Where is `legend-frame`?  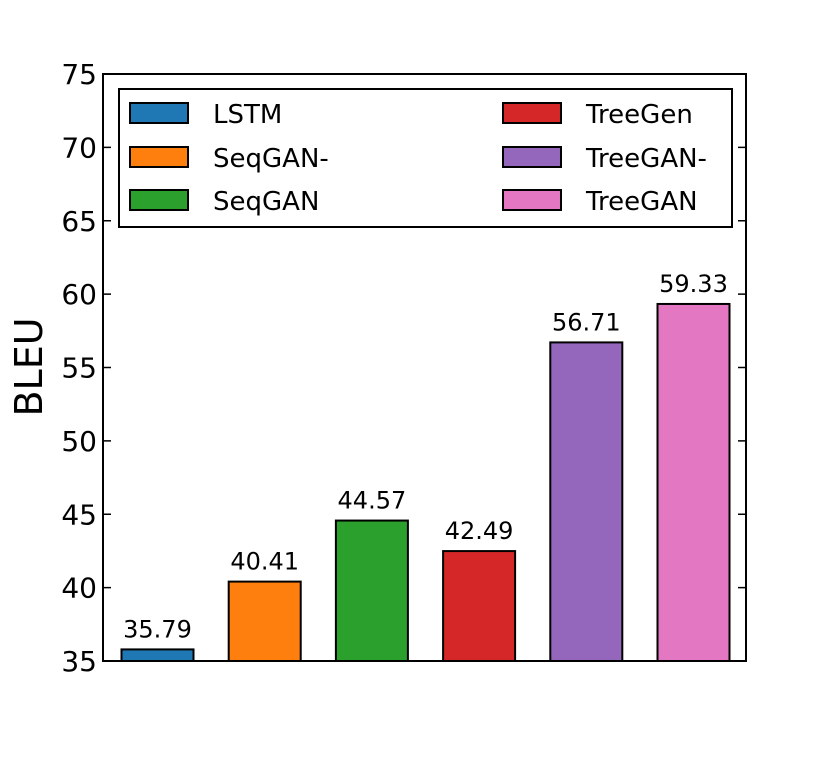
legend-frame is located at coordinates (425, 158).